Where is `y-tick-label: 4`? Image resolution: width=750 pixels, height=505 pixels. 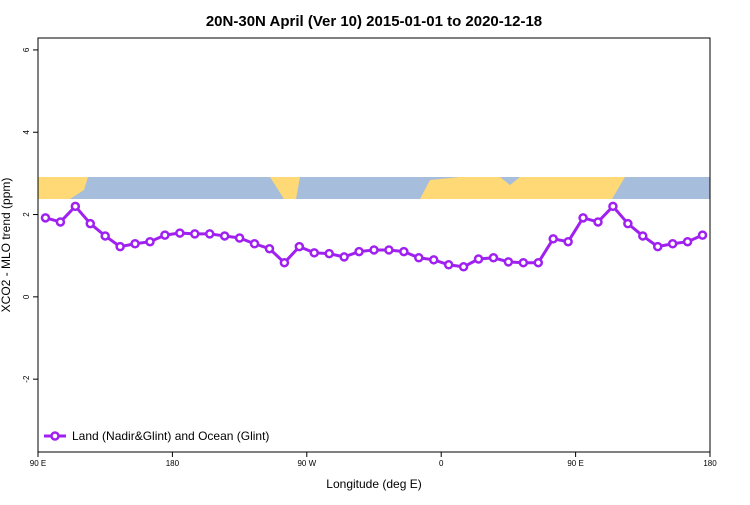 y-tick-label: 4 is located at coordinates (26, 131).